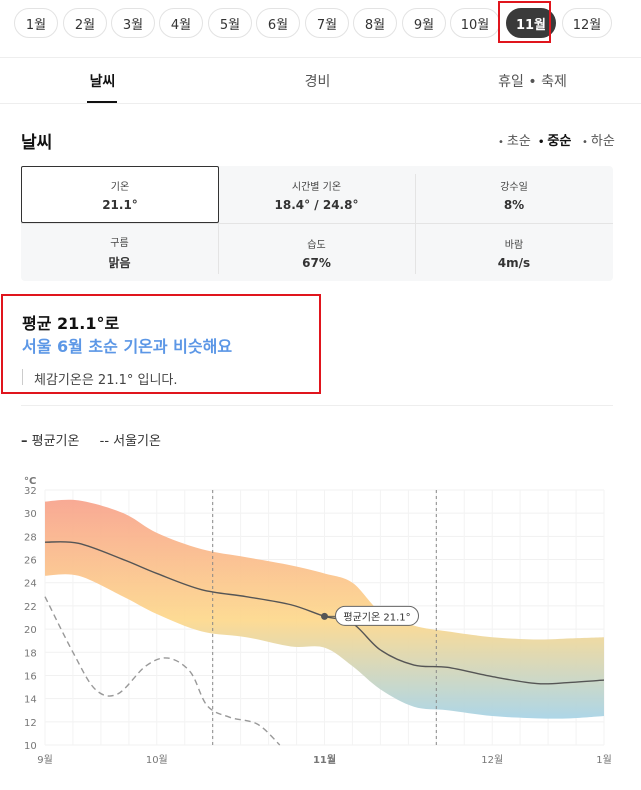 This screenshot has height=790, width=641. I want to click on chart-legend: – 평균기온 -- 서울기온, so click(99, 439).